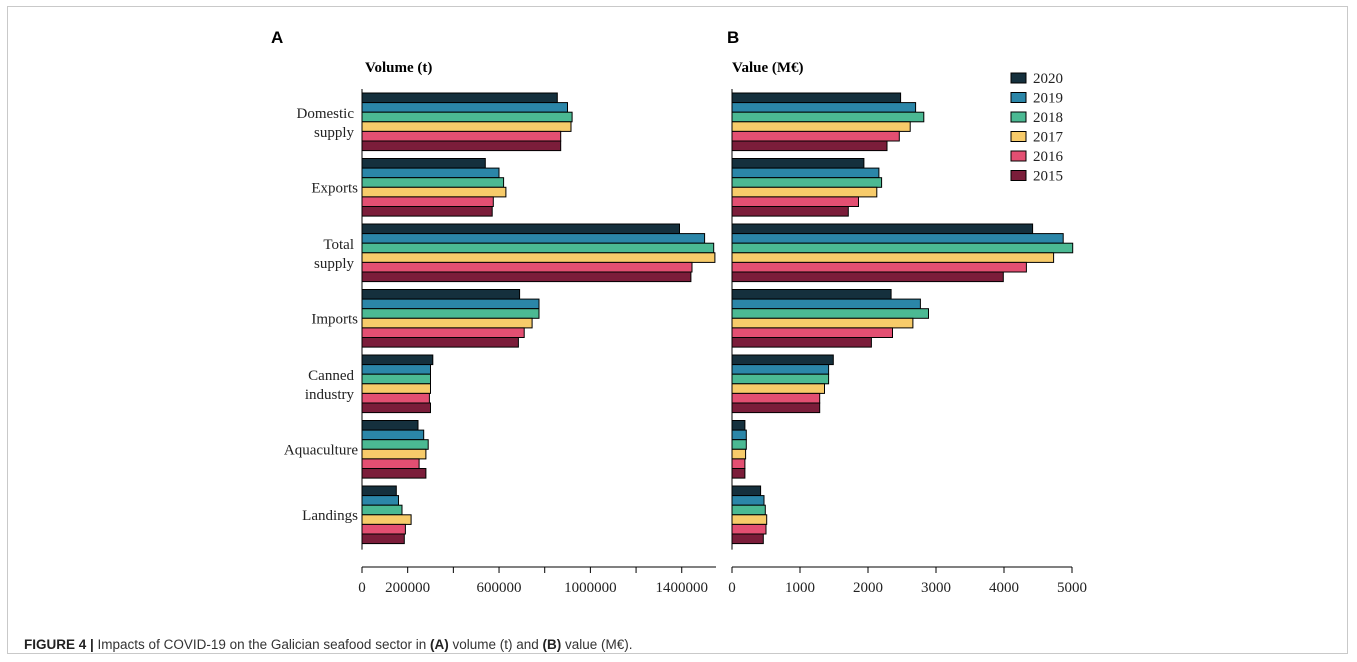 The width and height of the screenshot is (1357, 662). What do you see at coordinates (780, 379) in the screenshot?
I see `bar-value-canned-industry-2018` at bounding box center [780, 379].